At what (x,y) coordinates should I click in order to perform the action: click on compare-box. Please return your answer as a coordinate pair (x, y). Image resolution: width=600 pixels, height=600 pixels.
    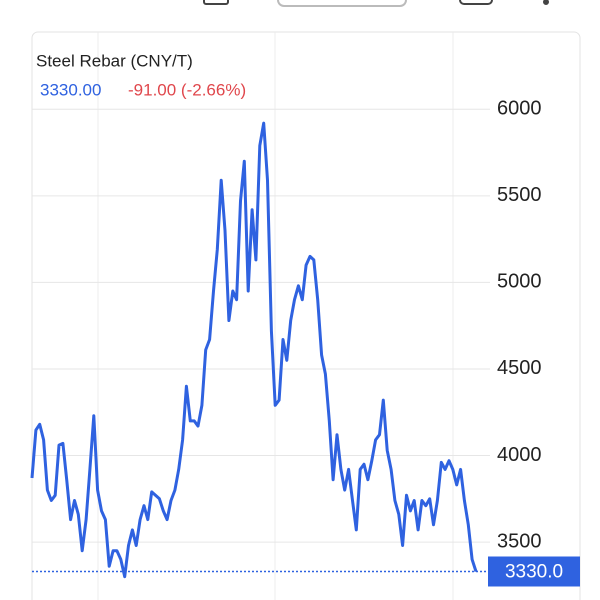
    Looking at the image, I should click on (342, 3).